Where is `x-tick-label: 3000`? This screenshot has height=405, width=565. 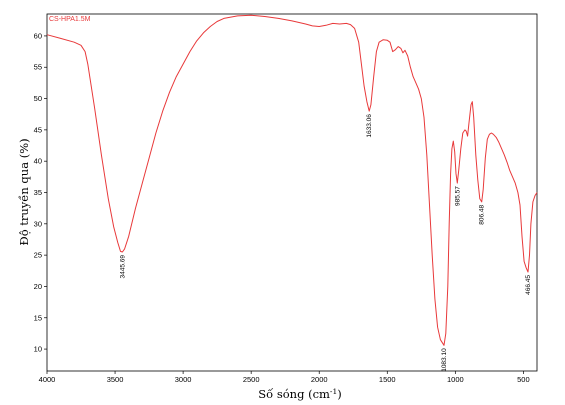
x-tick-label: 3000 is located at coordinates (183, 379).